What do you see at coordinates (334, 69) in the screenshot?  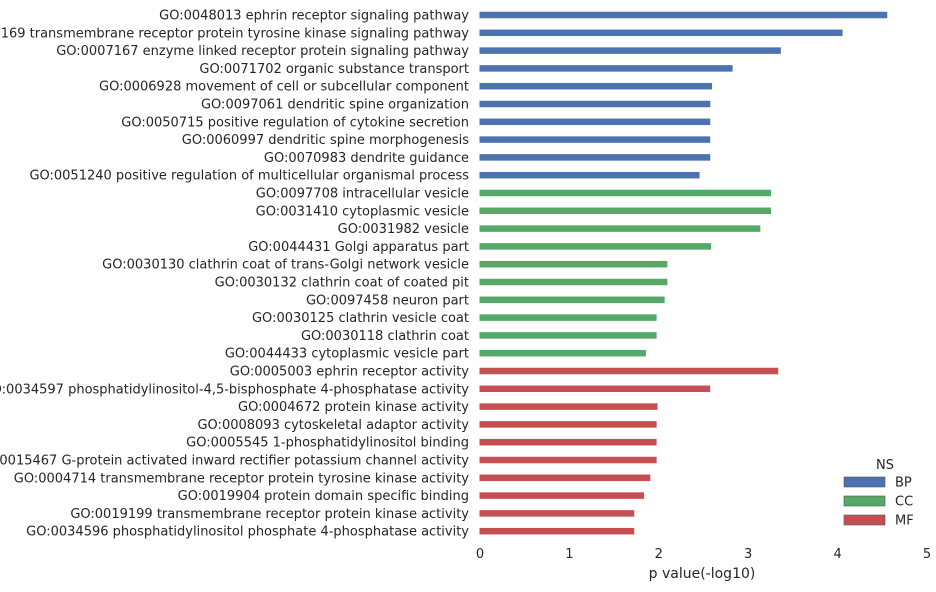 I see `category-label: GO:0071702 organic substance transport` at bounding box center [334, 69].